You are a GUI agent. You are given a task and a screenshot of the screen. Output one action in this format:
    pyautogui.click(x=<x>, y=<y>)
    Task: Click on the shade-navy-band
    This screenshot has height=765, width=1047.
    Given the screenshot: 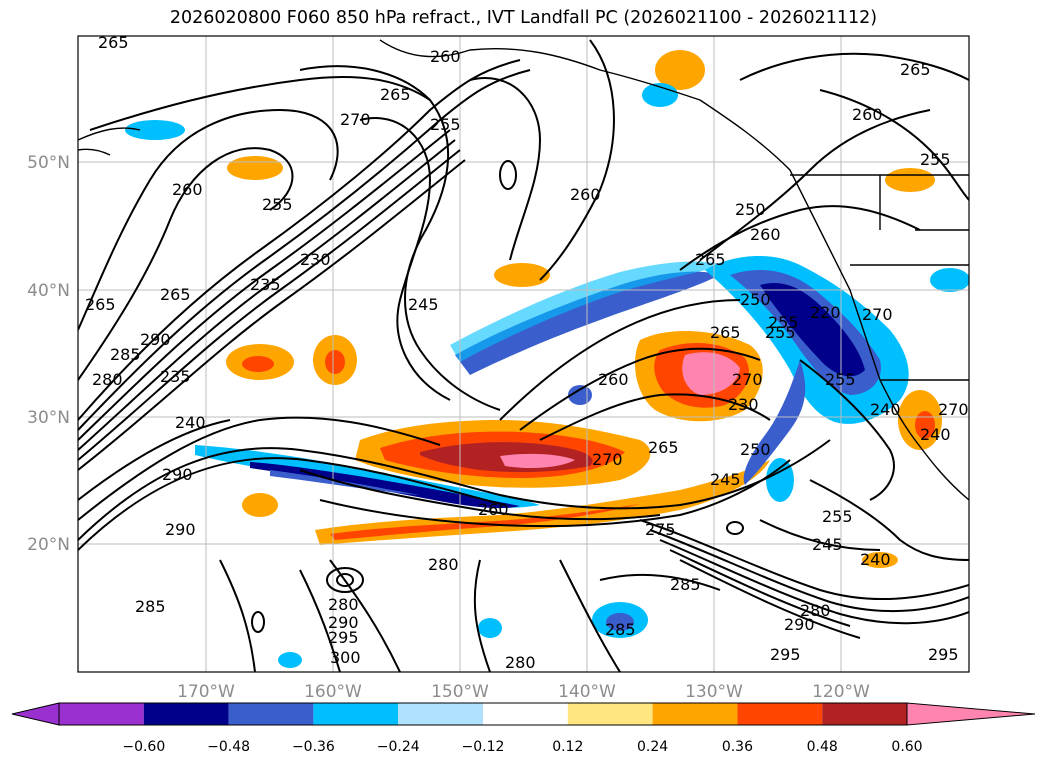 What is the action you would take?
    pyautogui.click(x=385, y=485)
    